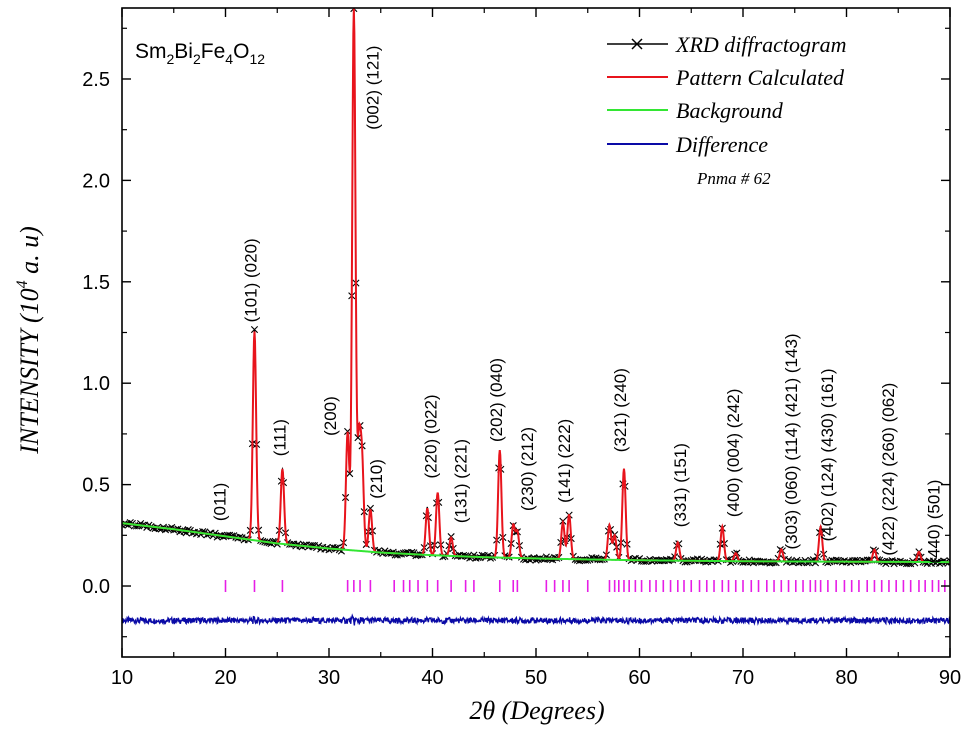  Describe the element at coordinates (251, 280) in the screenshot. I see `hkl-annotation: (101) (020)` at that location.